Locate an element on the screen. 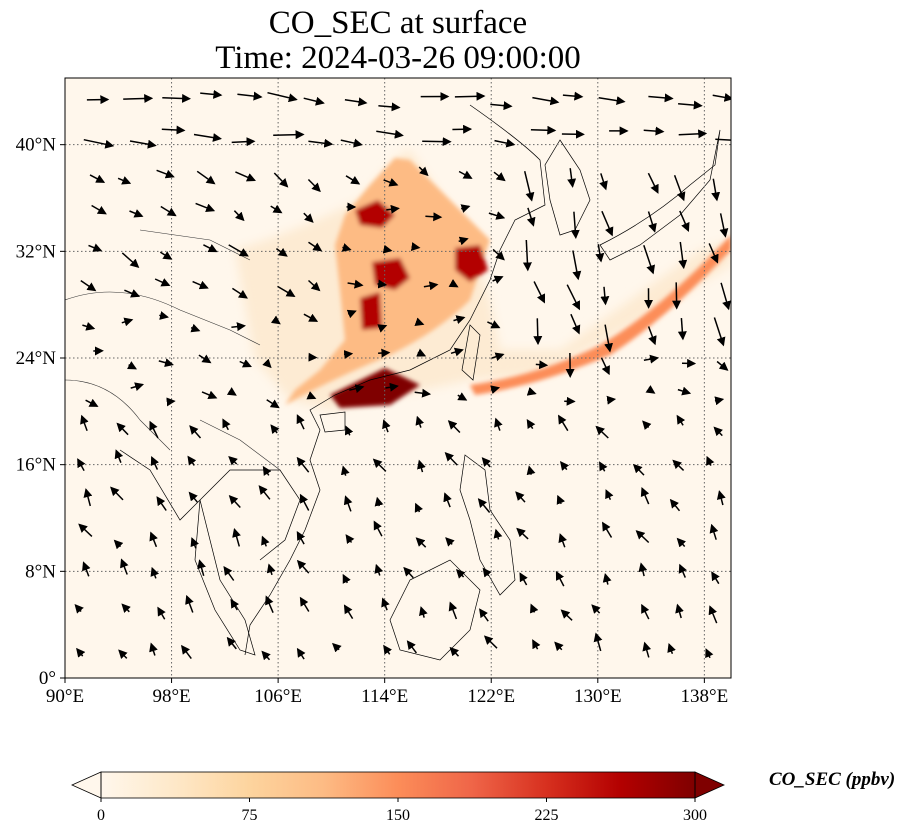 This screenshot has width=916, height=836. coastline-philippines is located at coordinates (487, 525).